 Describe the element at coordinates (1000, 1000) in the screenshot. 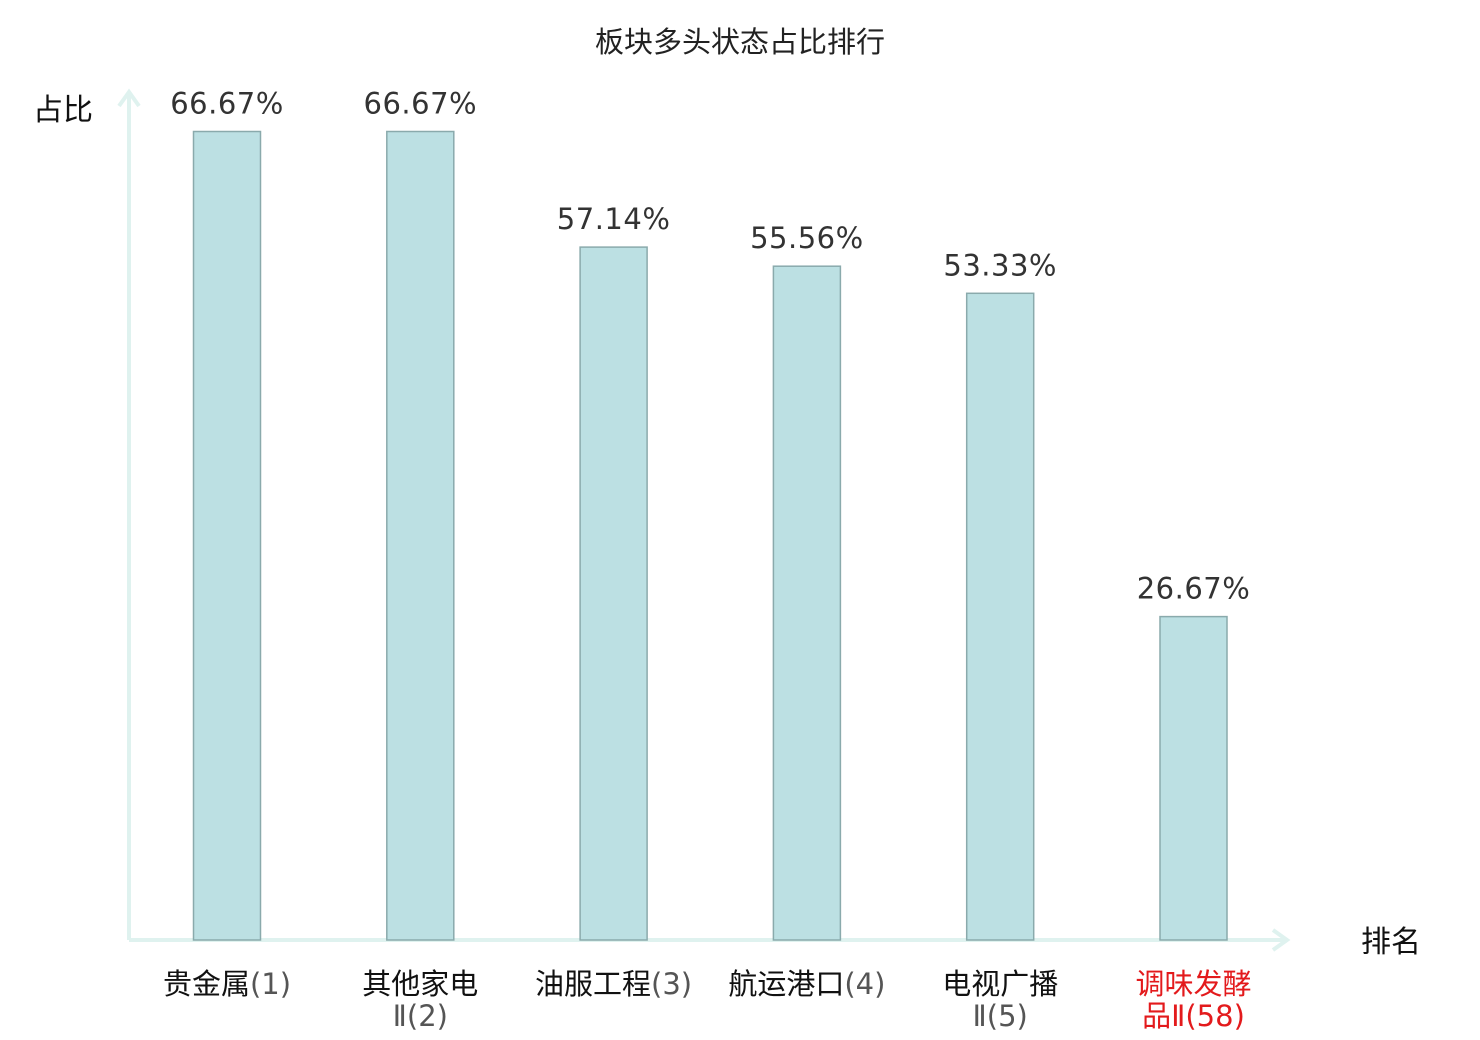

I see `category-label: 电视广播 Ⅱ(5)` at that location.